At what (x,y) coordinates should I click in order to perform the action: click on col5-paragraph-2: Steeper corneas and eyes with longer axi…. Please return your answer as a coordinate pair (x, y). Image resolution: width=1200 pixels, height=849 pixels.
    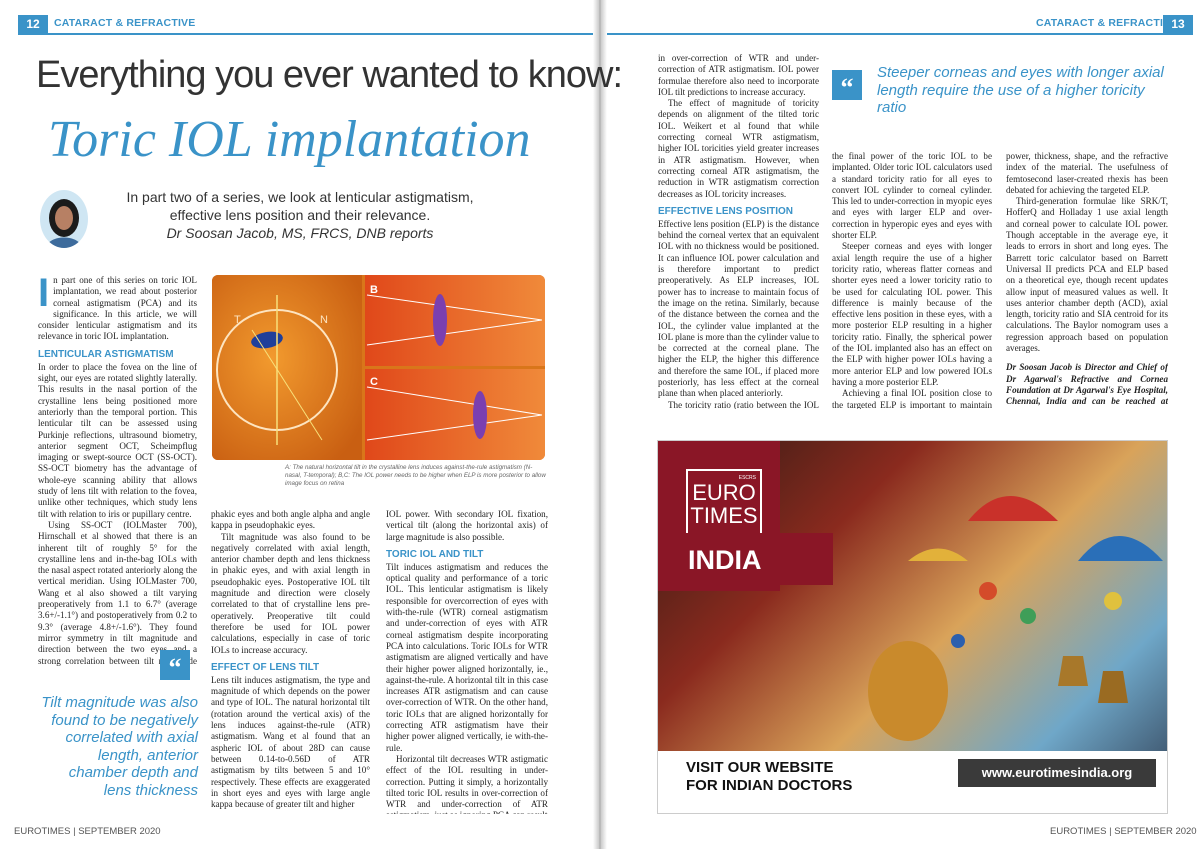
    Looking at the image, I should click on (912, 314).